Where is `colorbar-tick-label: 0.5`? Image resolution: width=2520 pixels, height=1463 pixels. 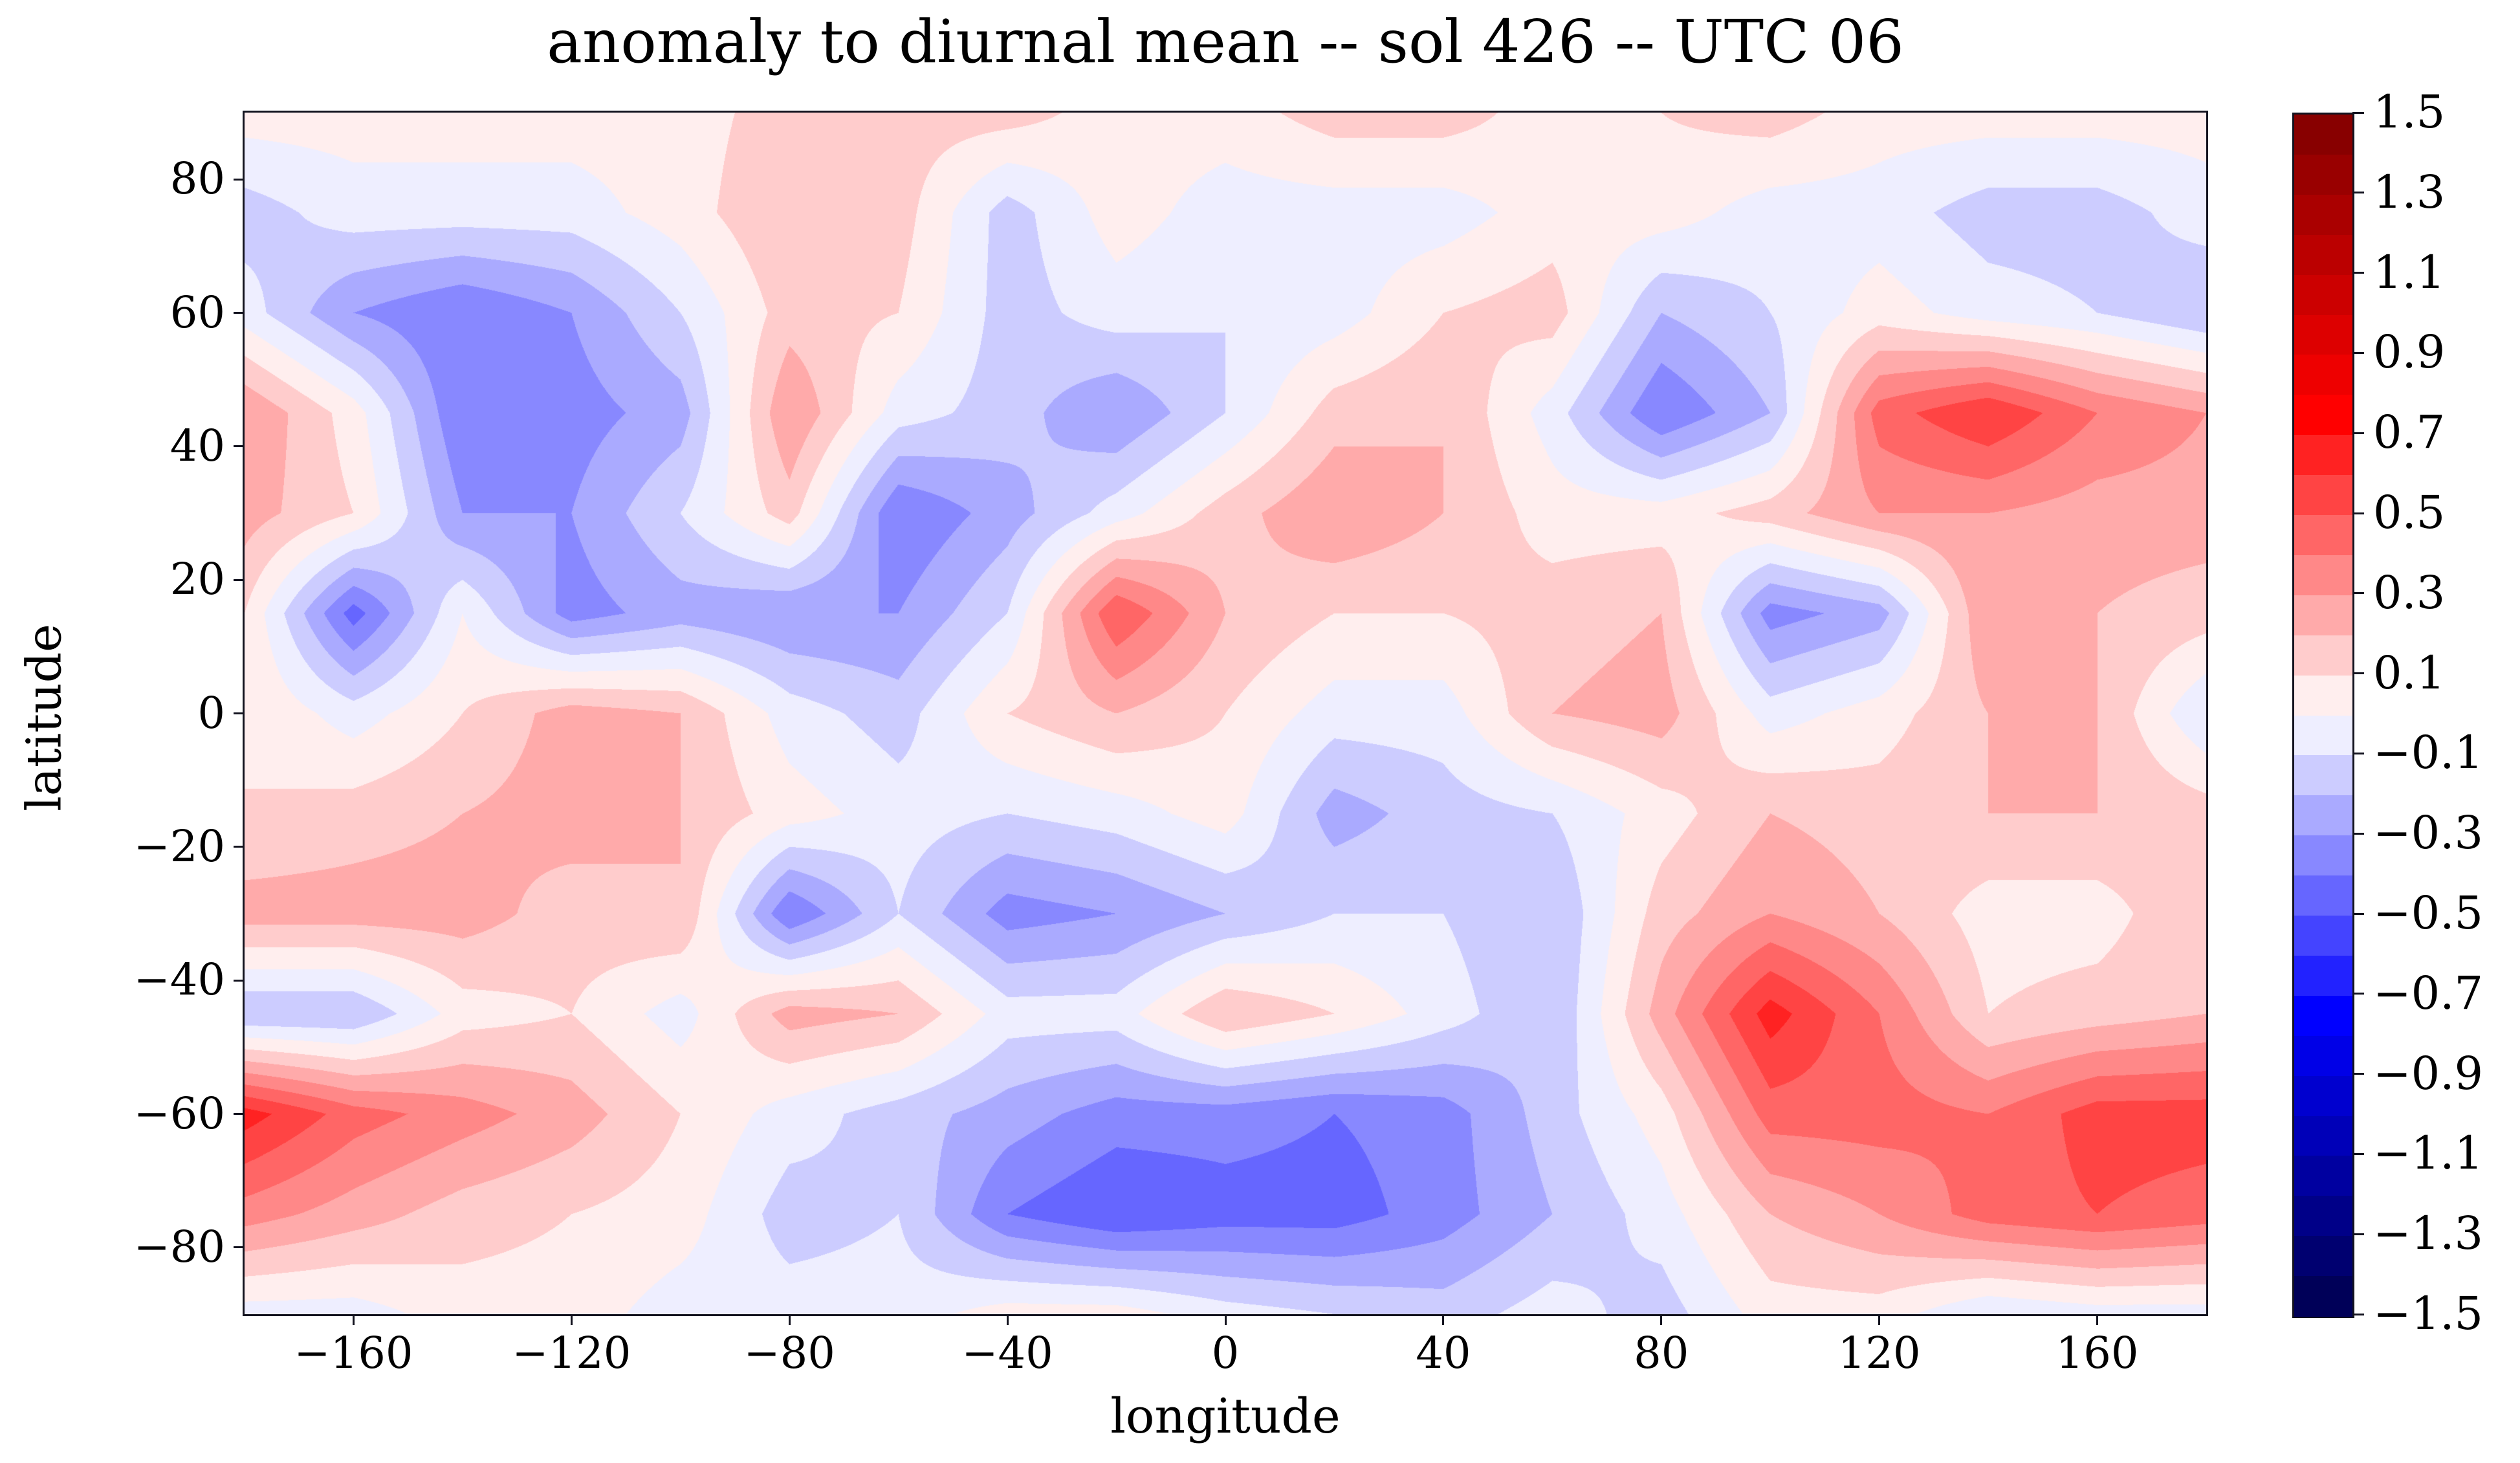
colorbar-tick-label: 0.5 is located at coordinates (2409, 512).